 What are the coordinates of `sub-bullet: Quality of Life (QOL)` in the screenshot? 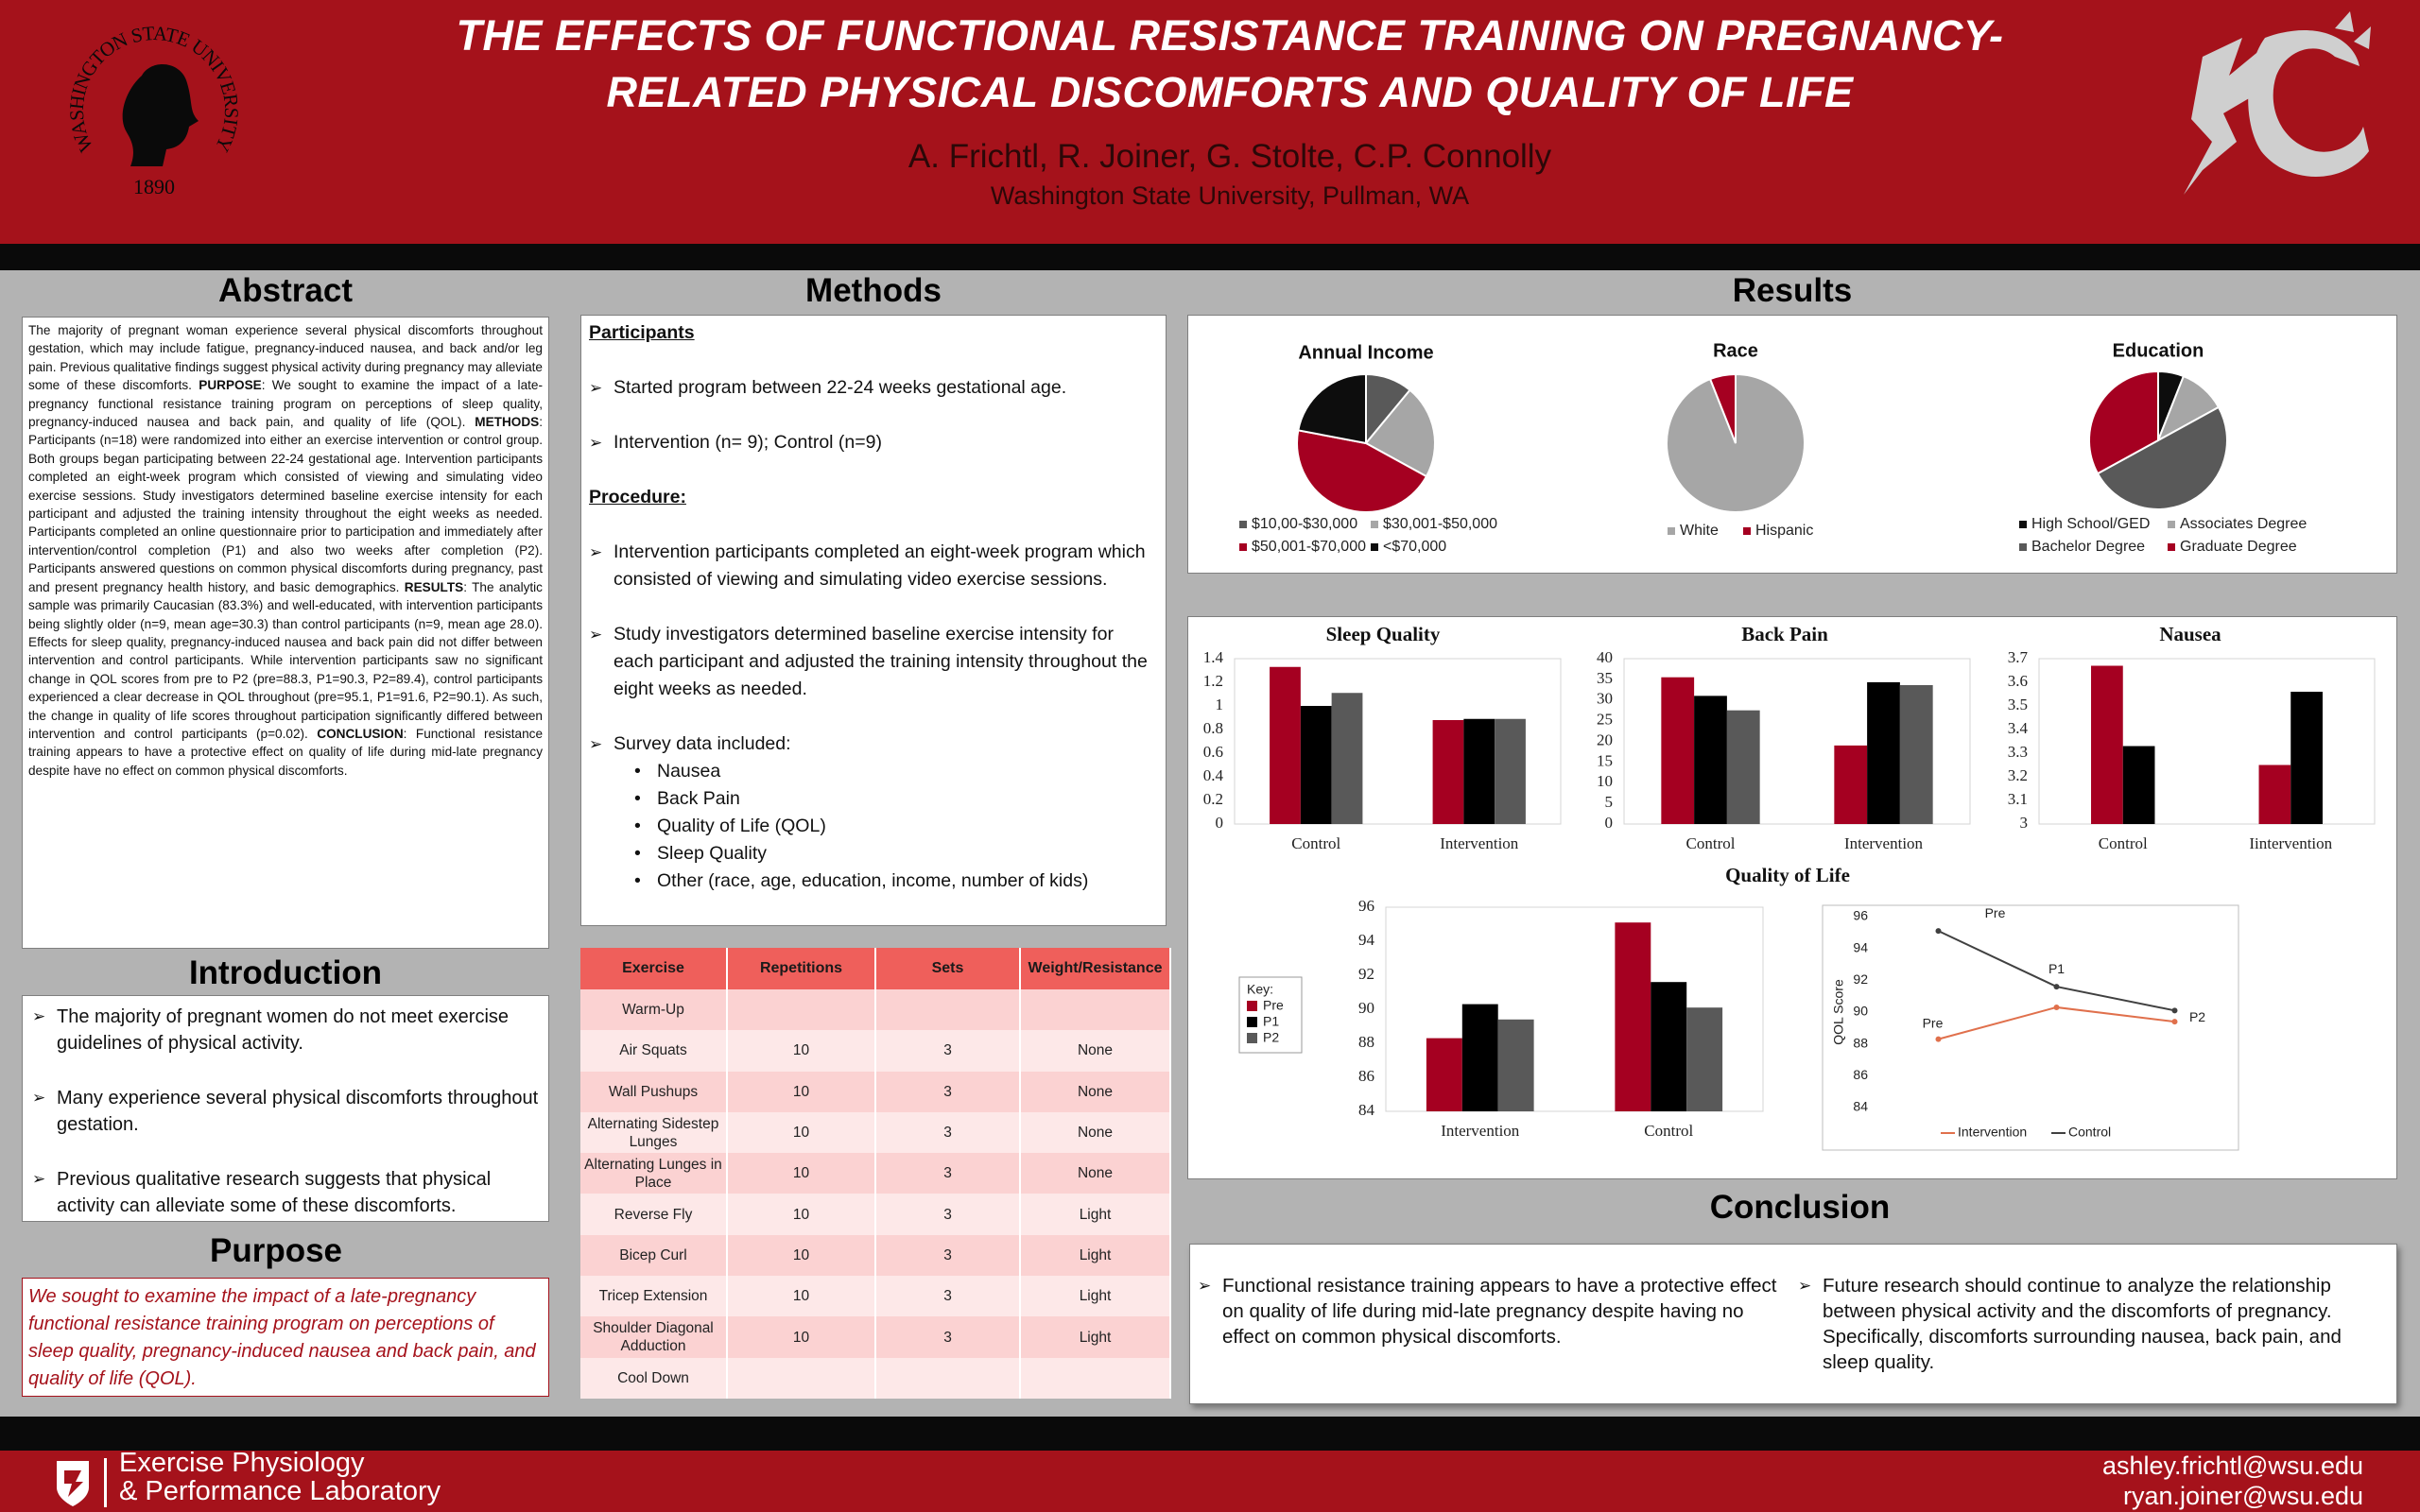 It's located at (874, 826).